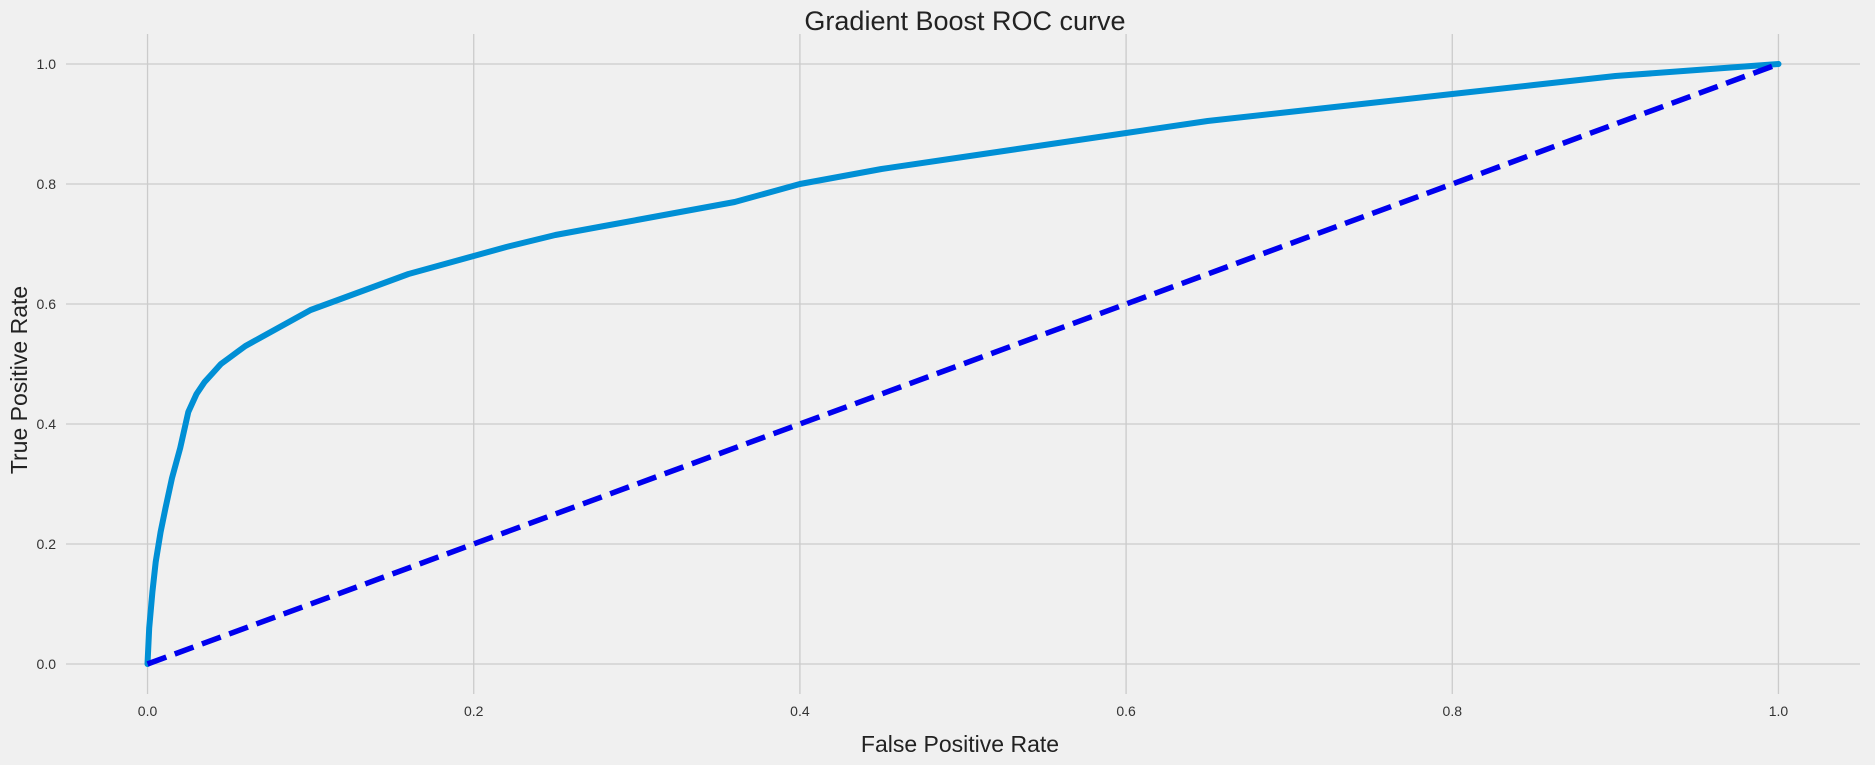  Describe the element at coordinates (960, 744) in the screenshot. I see `x-axis-label: False Positive Rate` at that location.